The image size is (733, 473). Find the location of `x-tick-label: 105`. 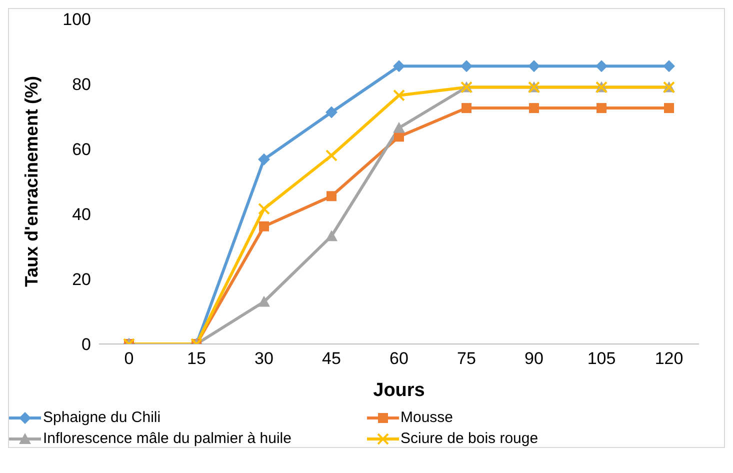

x-tick-label: 105 is located at coordinates (601, 358).